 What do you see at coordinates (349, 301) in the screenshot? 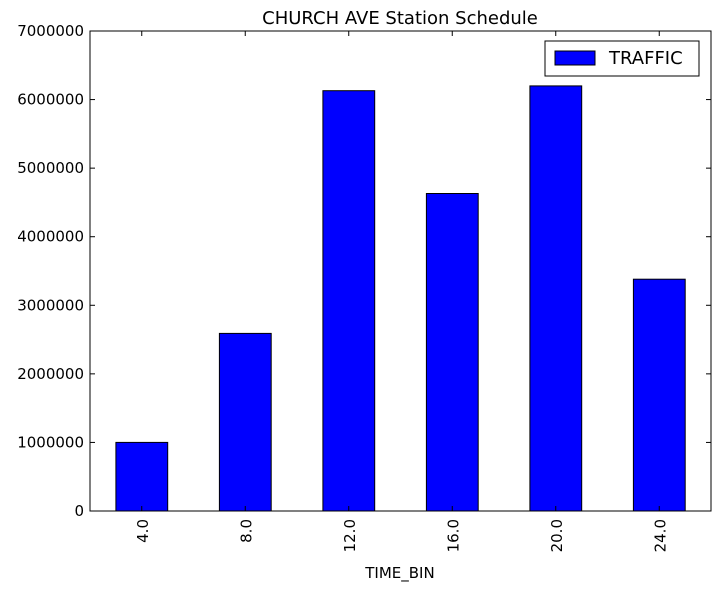
I see `bar-12.0` at bounding box center [349, 301].